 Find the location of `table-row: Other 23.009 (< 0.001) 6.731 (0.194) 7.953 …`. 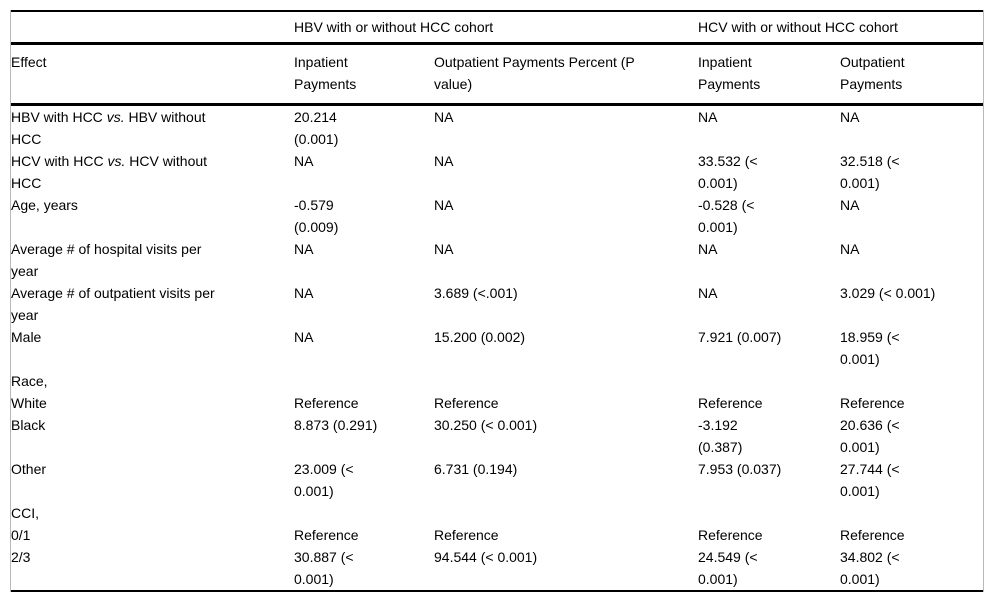

table-row: Other 23.009 (< 0.001) 6.731 (0.194) 7.953 … is located at coordinates (497, 480).